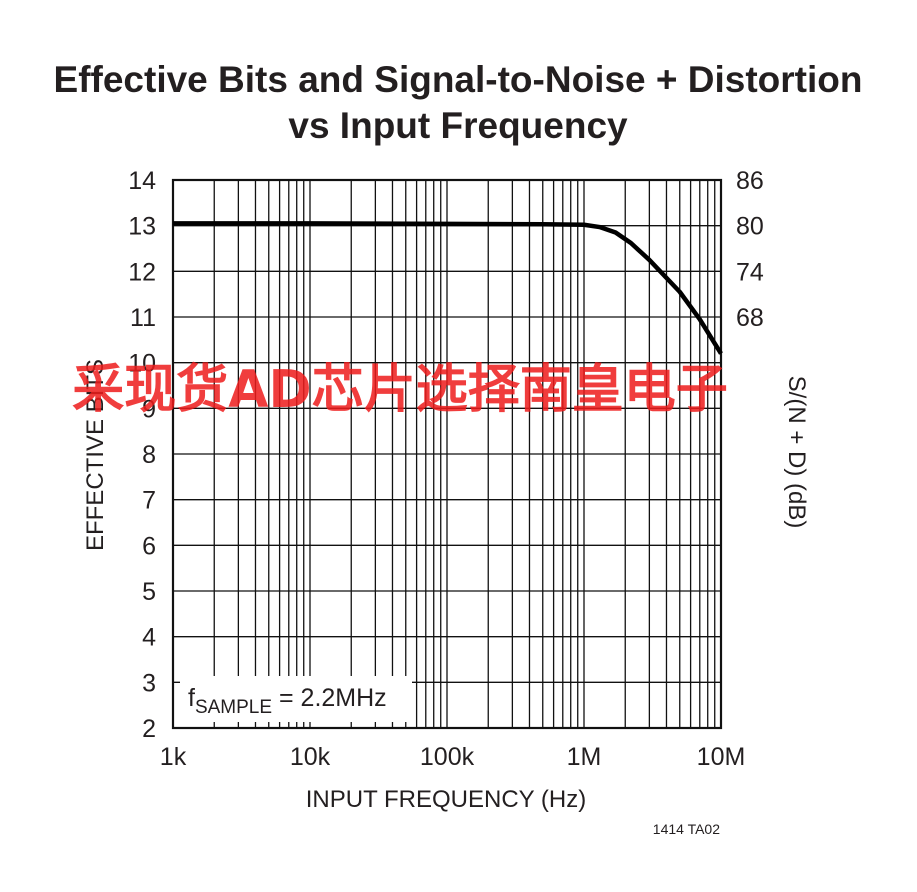 The height and width of the screenshot is (892, 917). Describe the element at coordinates (95, 455) in the screenshot. I see `y-axis-label: EFFECTIVE BITS` at that location.